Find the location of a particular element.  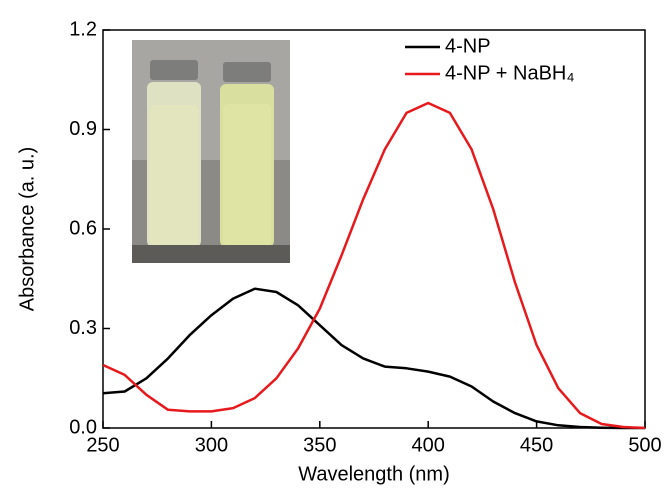

inset-photo is located at coordinates (211, 151).